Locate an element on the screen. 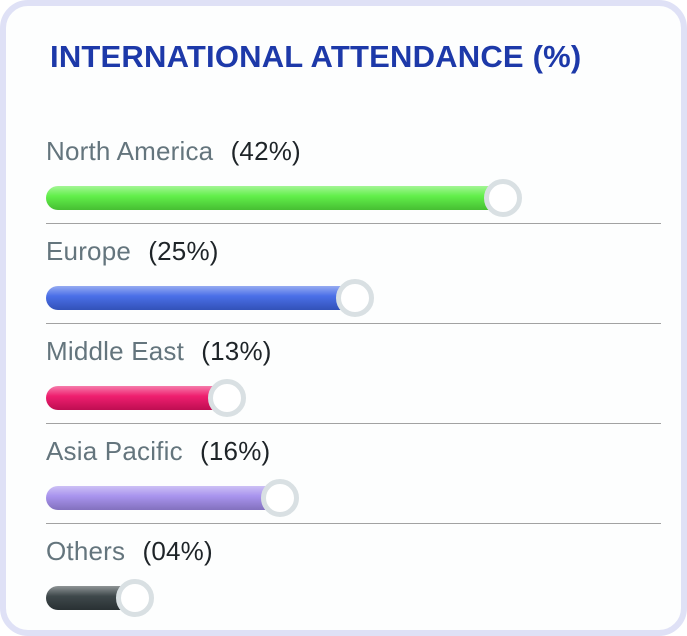 This screenshot has width=687, height=636. region-row: Europe (25%) is located at coordinates (353, 280).